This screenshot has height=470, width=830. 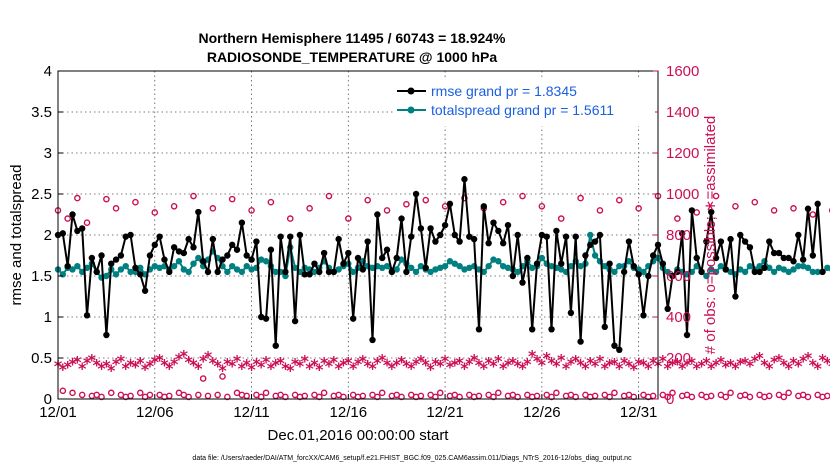 What do you see at coordinates (411, 110) in the screenshot?
I see `legend-spread-marker` at bounding box center [411, 110].